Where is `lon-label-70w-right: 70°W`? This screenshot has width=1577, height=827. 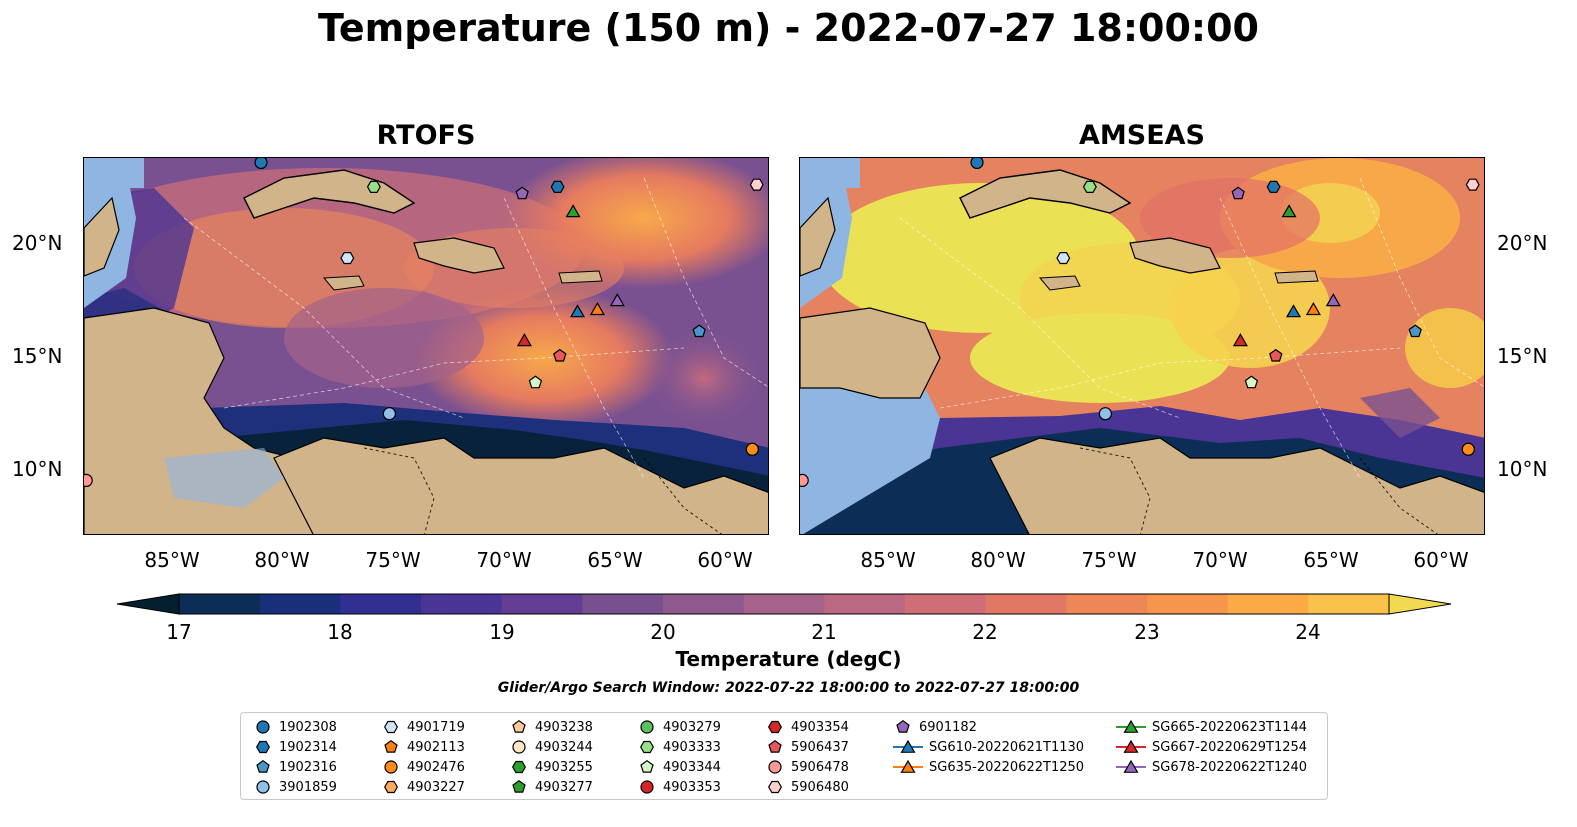
lon-label-70w-right: 70°W is located at coordinates (1220, 560).